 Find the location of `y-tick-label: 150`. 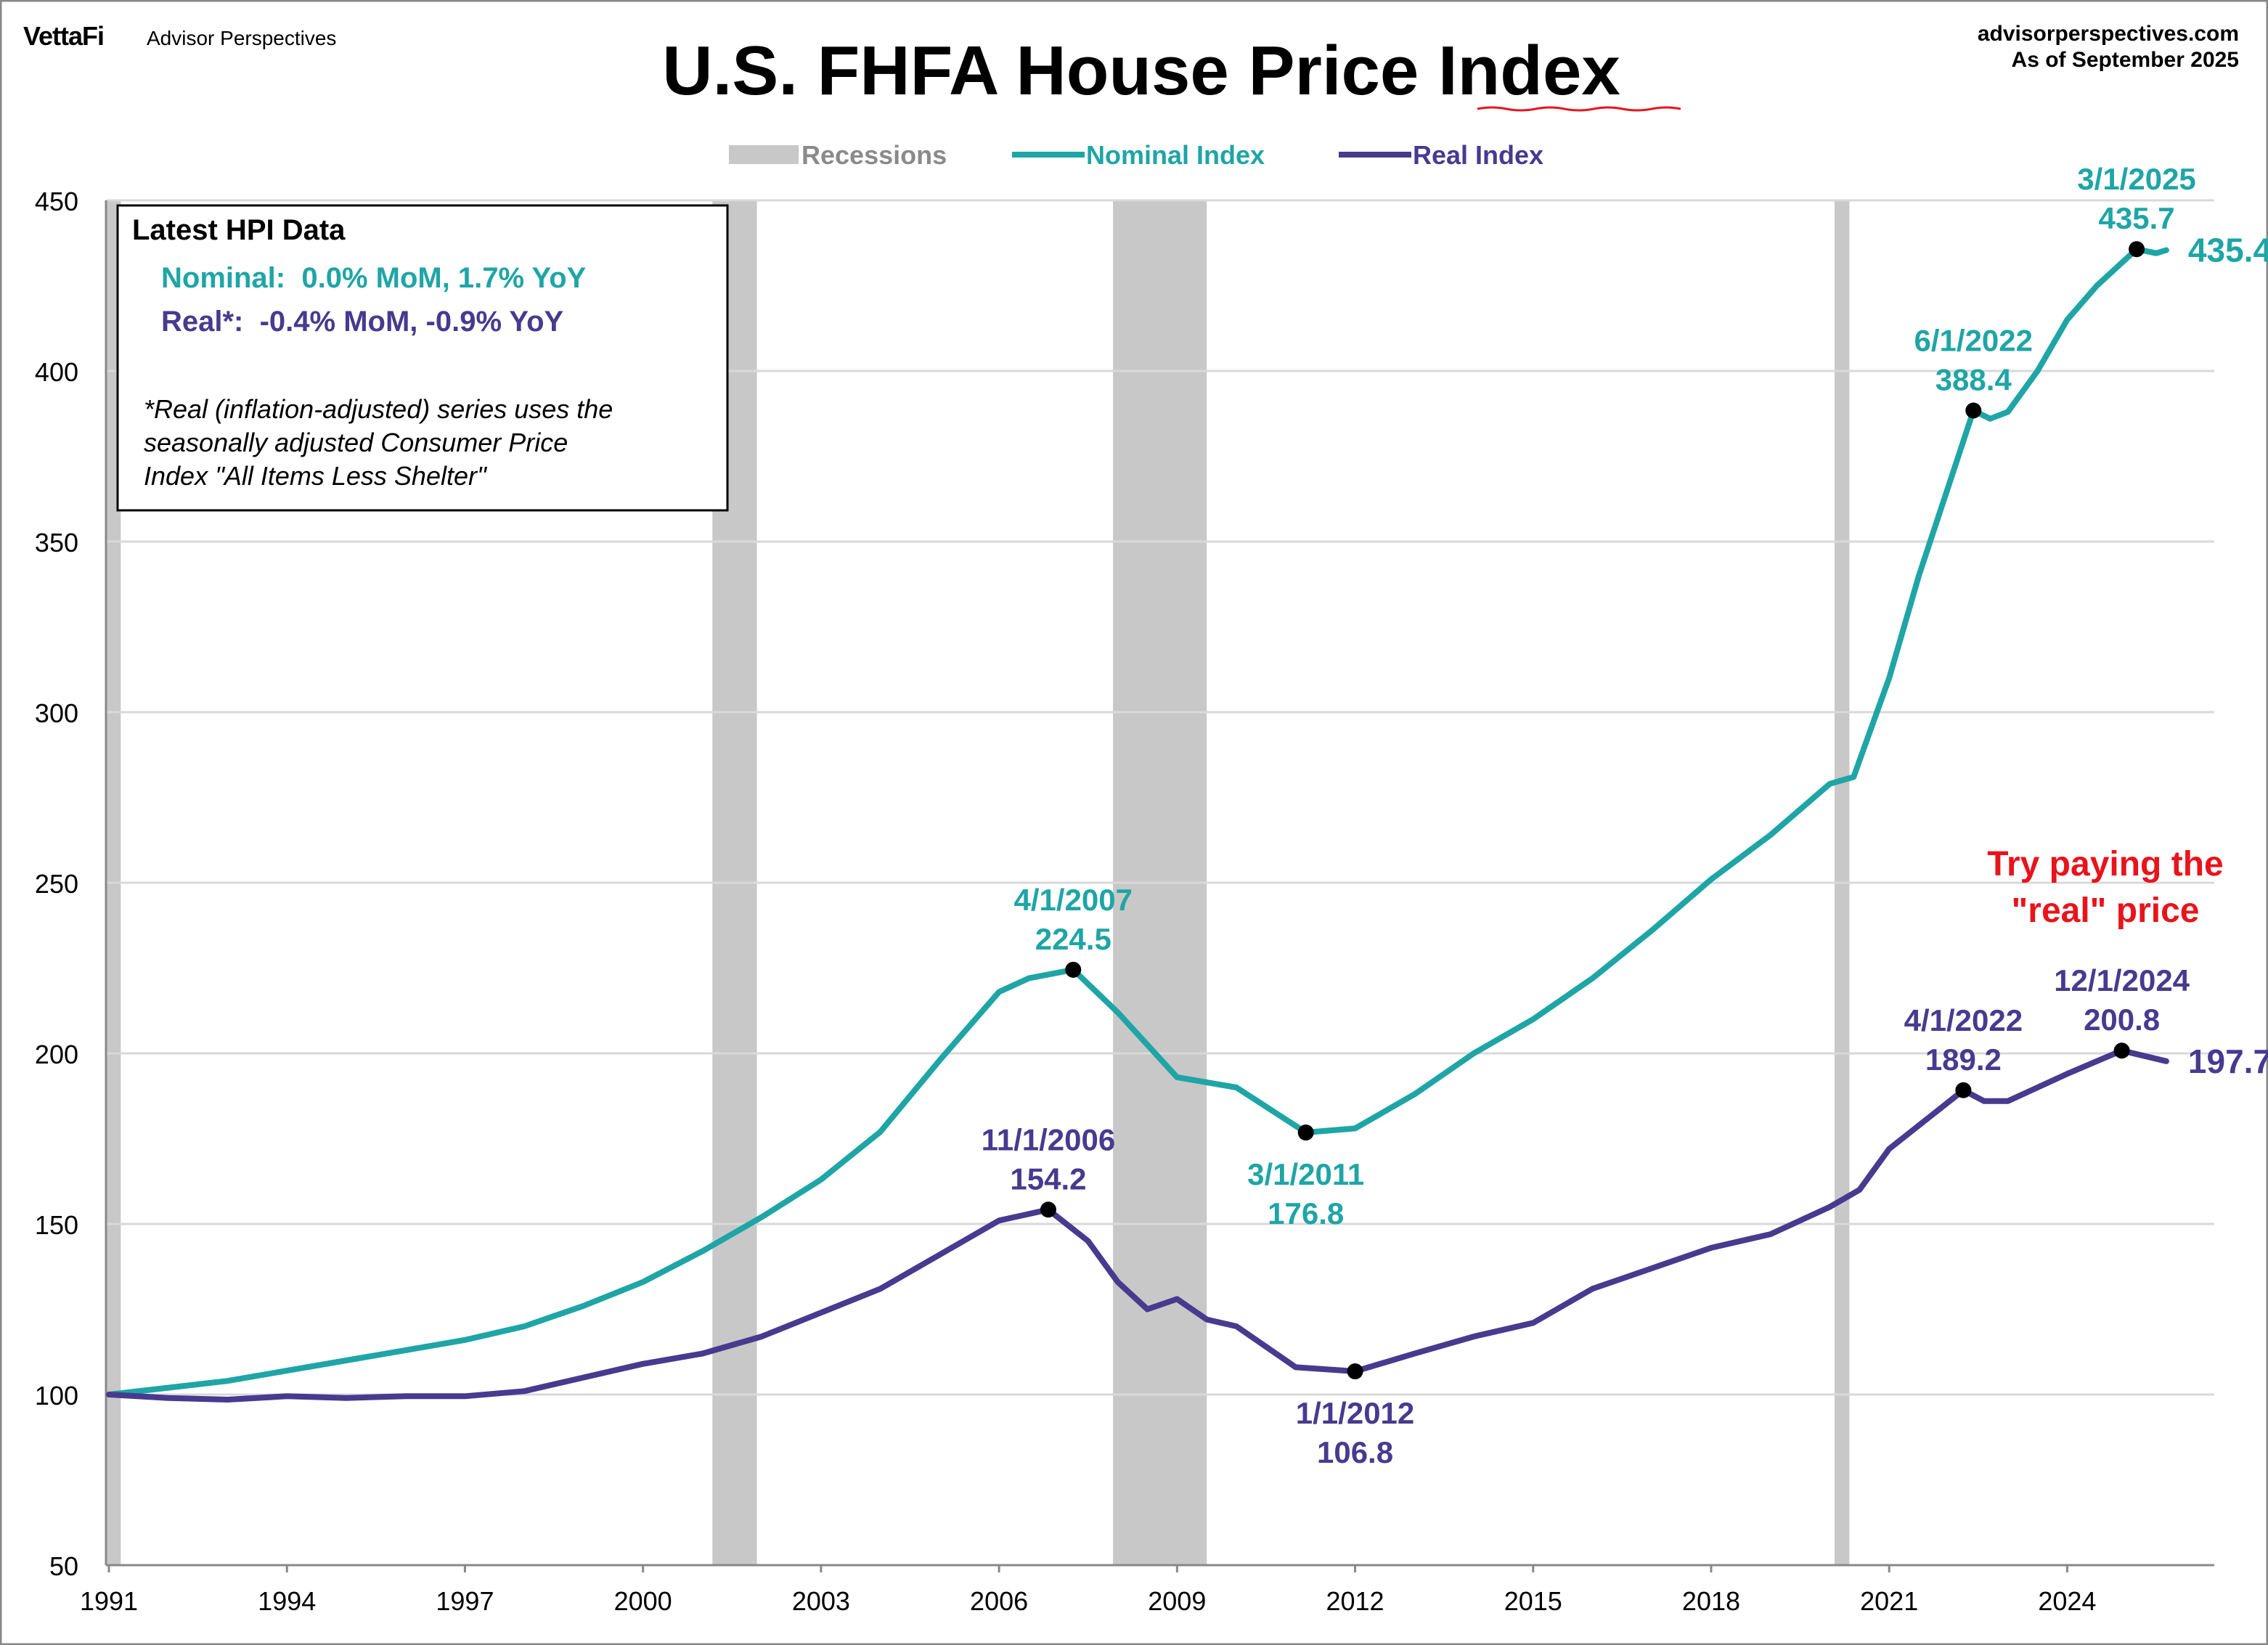

y-tick-label: 150 is located at coordinates (56, 1225).